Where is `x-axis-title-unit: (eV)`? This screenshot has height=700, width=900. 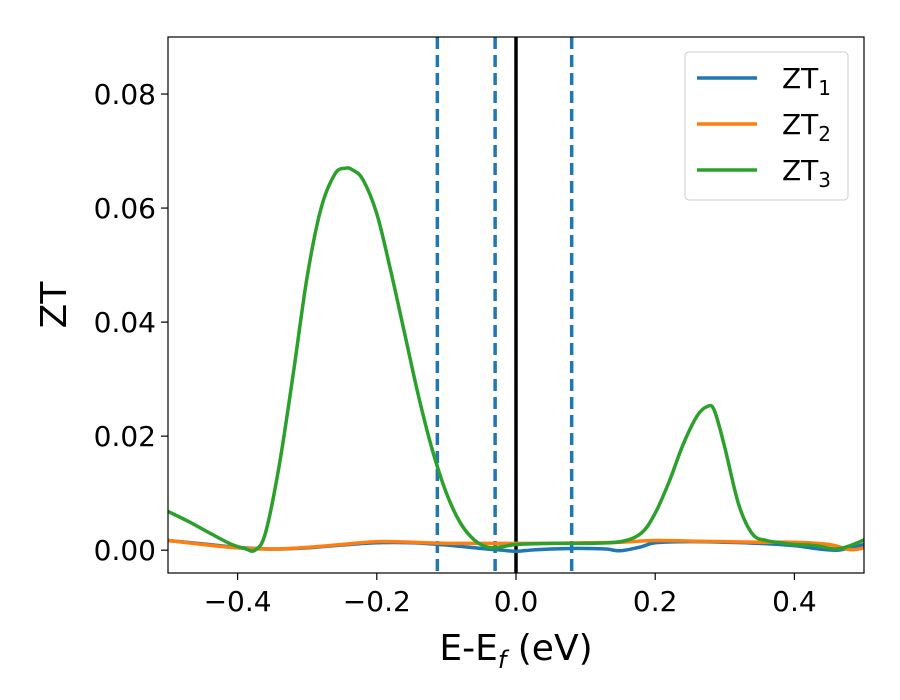 x-axis-title-unit: (eV) is located at coordinates (549, 648).